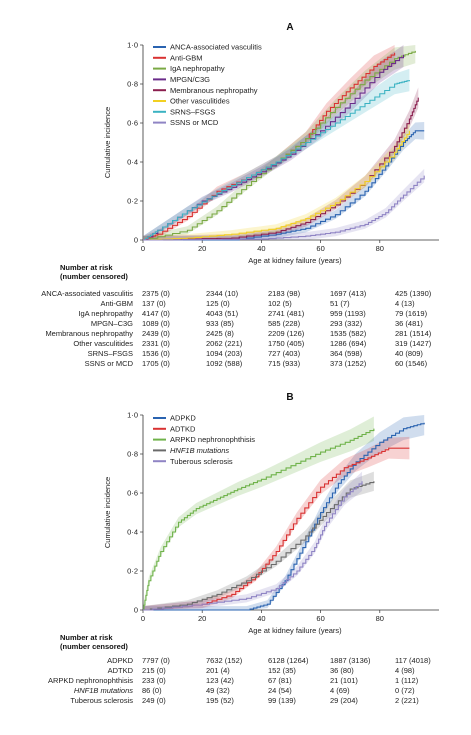 The width and height of the screenshot is (471, 735). I want to click on risk-row-label: Tuberous sclerosis, so click(101, 700).